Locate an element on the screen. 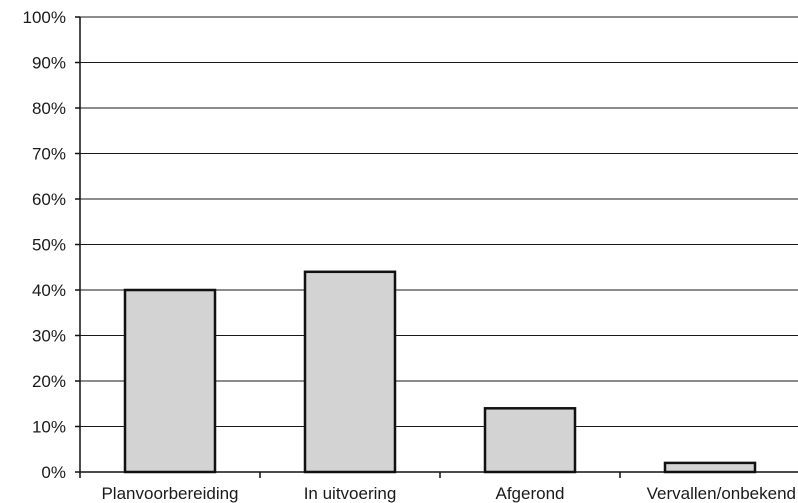  x-tick-label: Vervallen/onbekend is located at coordinates (721, 493).